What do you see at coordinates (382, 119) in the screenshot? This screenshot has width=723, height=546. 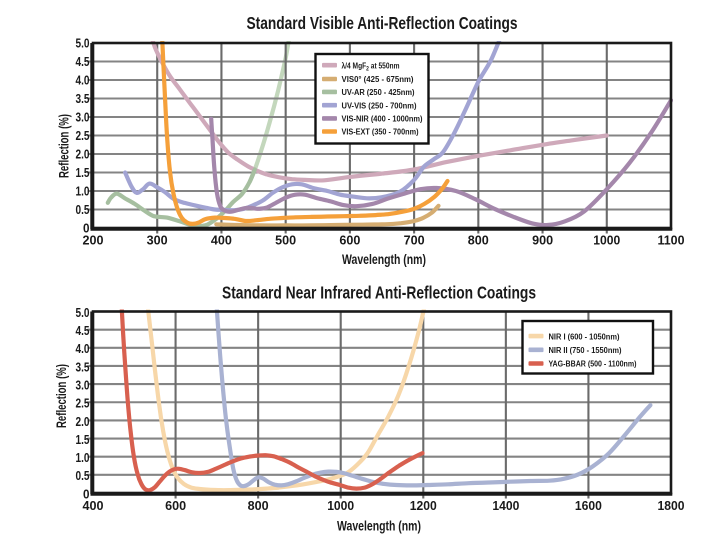 I see `svg-text: VIS-NIR (400 - 1000nm)` at bounding box center [382, 119].